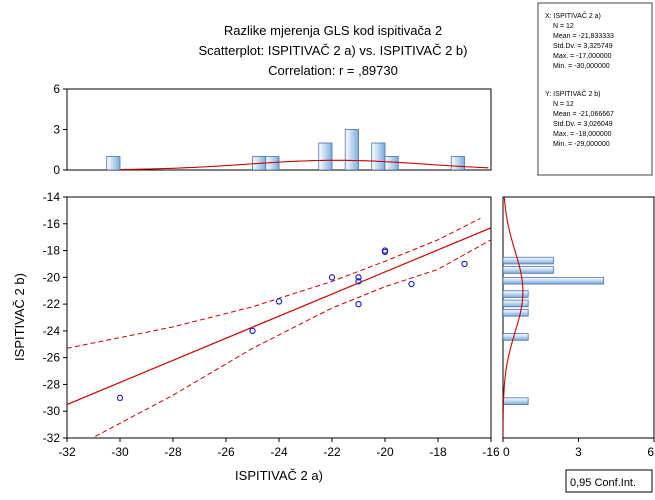  I want to click on y-tick-label: -28, so click(52, 384).